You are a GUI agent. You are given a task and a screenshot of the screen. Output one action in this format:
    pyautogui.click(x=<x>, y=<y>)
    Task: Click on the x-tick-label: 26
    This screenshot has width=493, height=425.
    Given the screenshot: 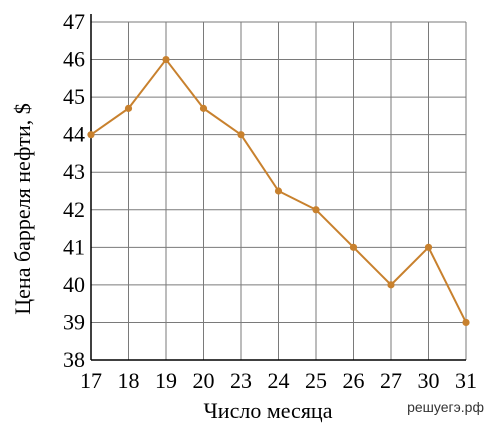 What is the action you would take?
    pyautogui.click(x=354, y=380)
    